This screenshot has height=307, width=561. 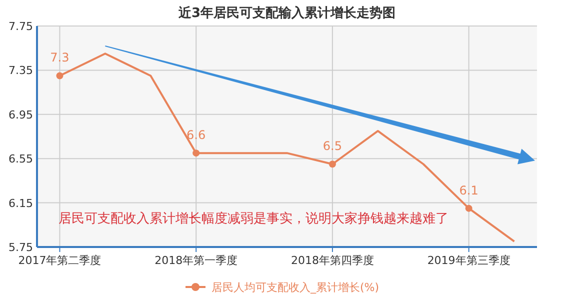 I want to click on x-tick-label: 2018年第四季度, so click(x=332, y=260).